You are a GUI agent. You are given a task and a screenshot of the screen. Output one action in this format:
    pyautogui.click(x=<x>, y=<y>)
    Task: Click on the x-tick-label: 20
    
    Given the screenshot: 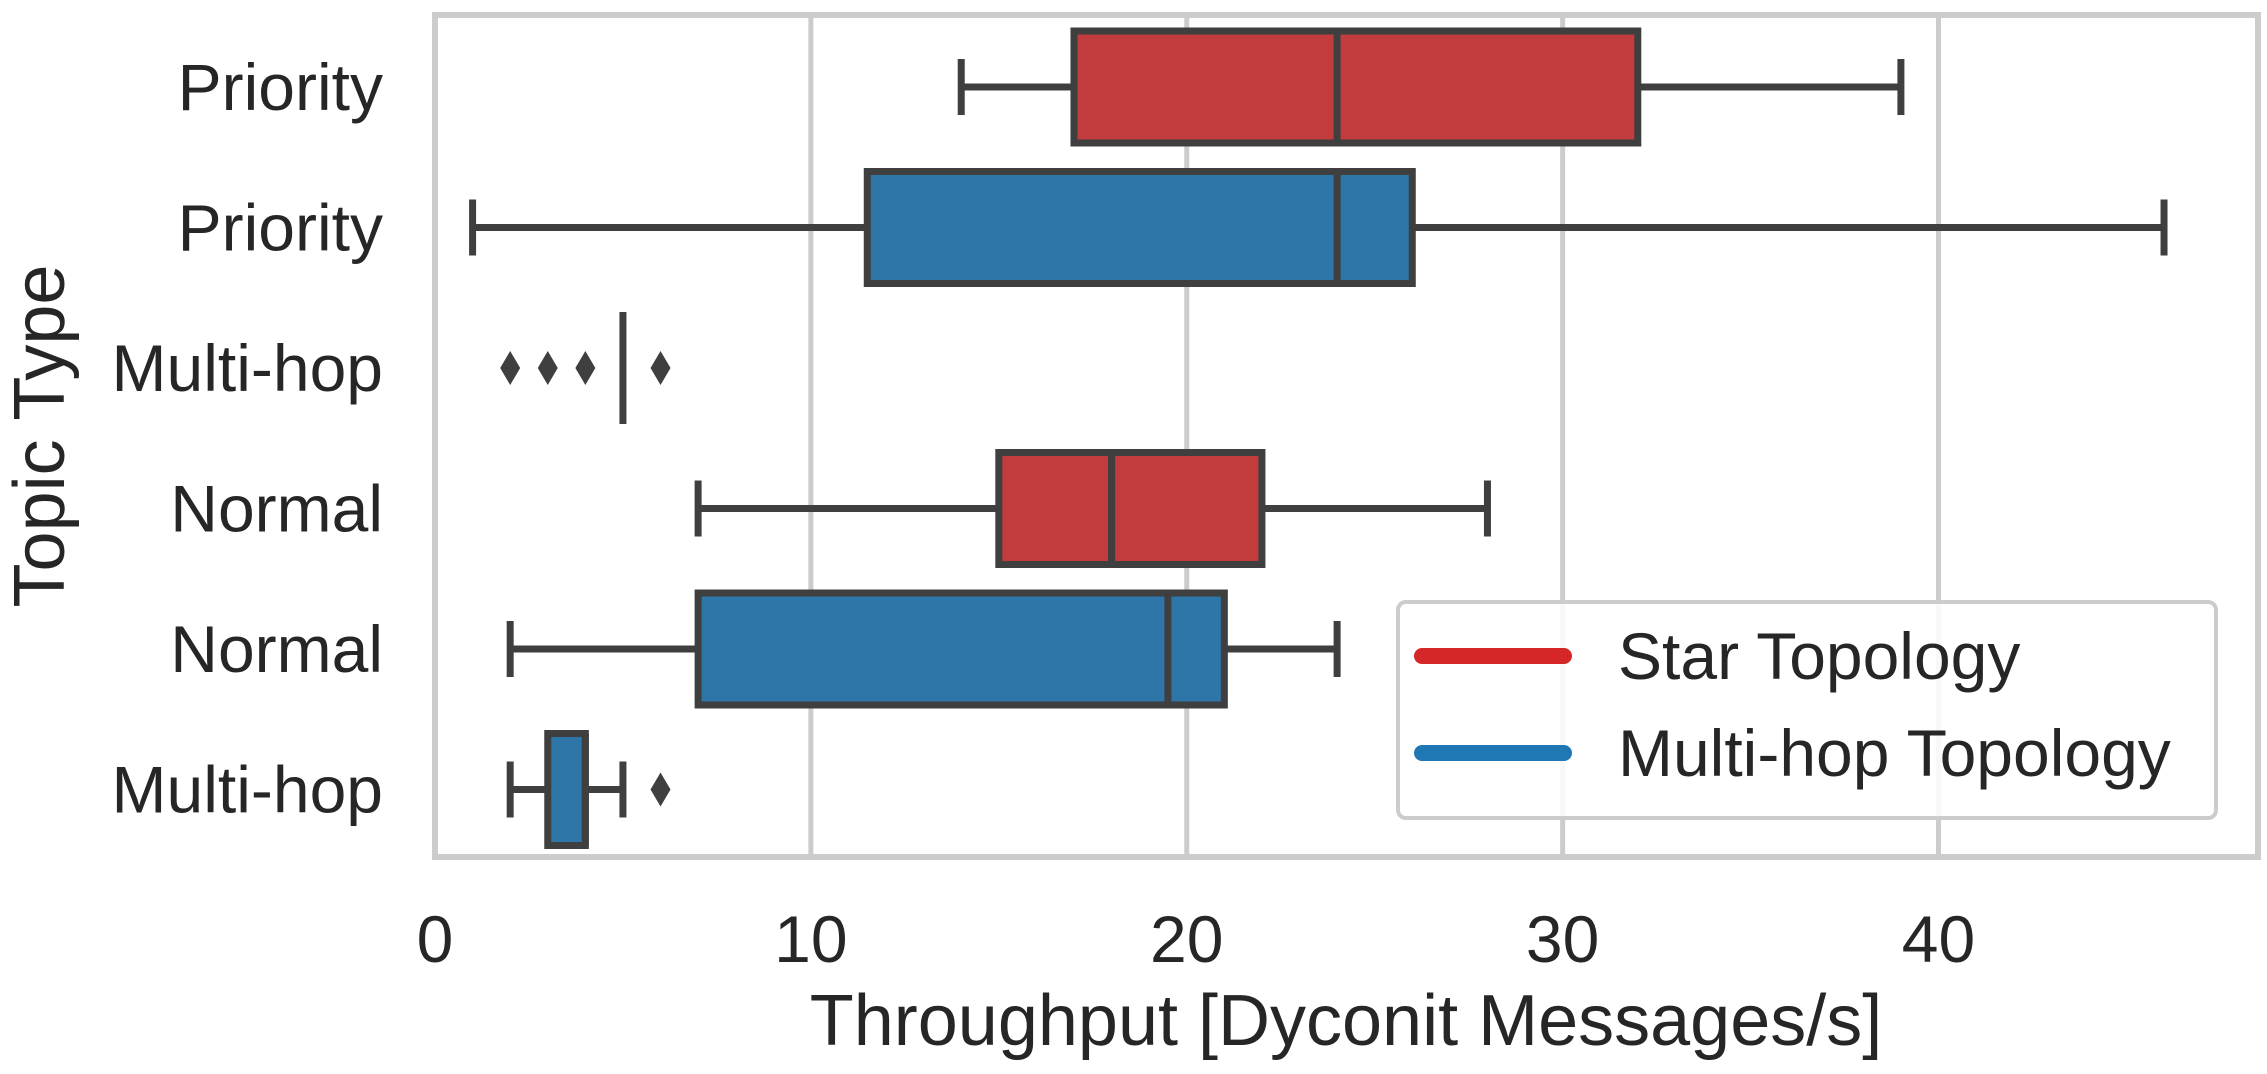 What is the action you would take?
    pyautogui.click(x=1186, y=939)
    